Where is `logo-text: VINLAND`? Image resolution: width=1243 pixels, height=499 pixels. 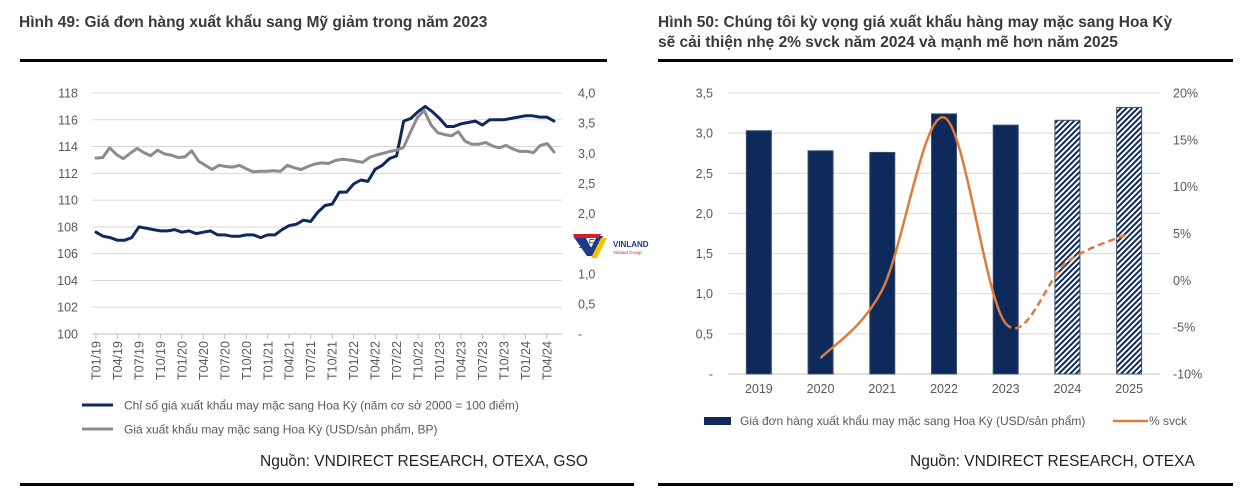
logo-text: VINLAND is located at coordinates (631, 244).